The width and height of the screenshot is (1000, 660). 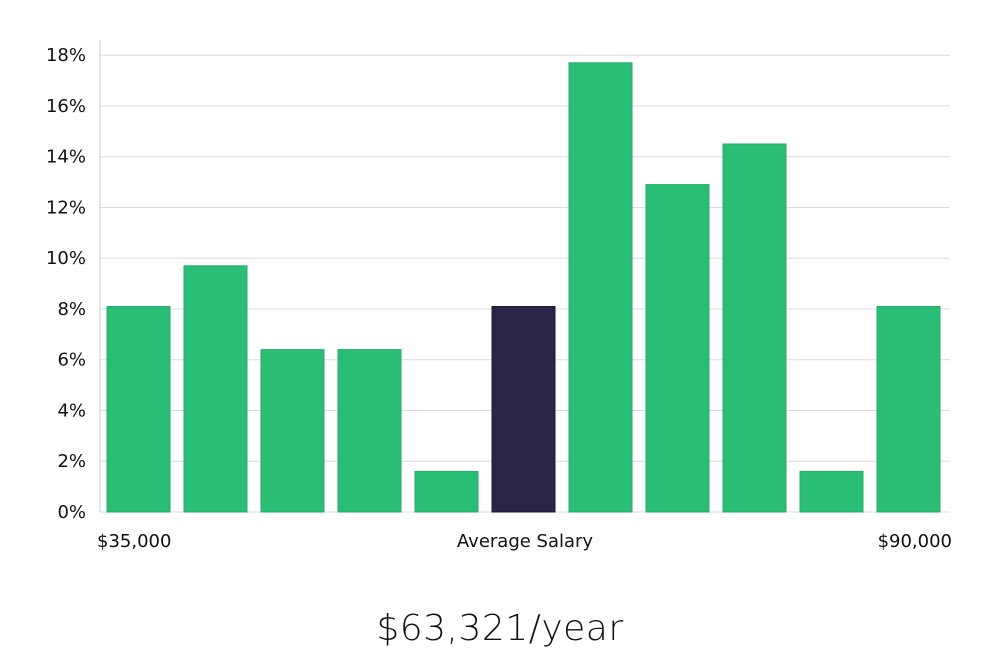 I want to click on bar-average-salary, so click(x=523, y=409).